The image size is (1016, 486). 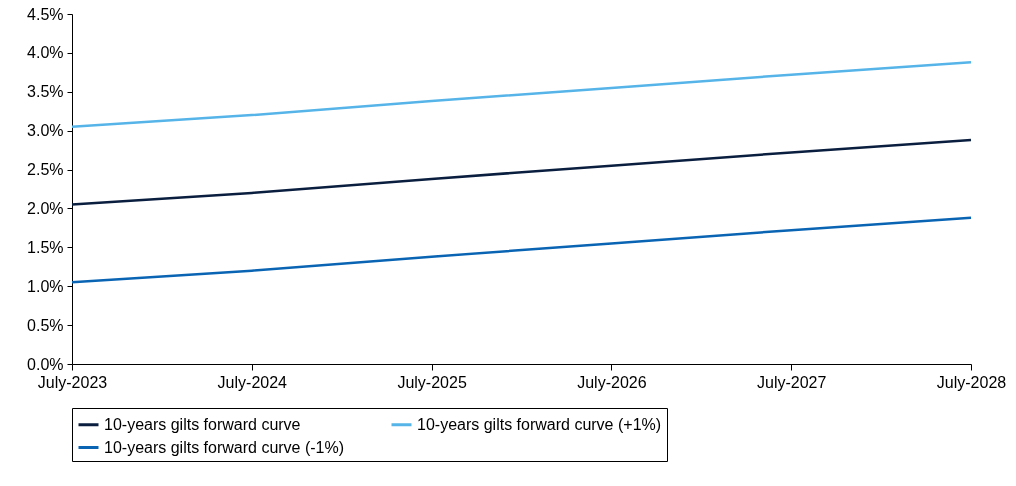 I want to click on x-tick-label: July-2025, so click(x=432, y=382).